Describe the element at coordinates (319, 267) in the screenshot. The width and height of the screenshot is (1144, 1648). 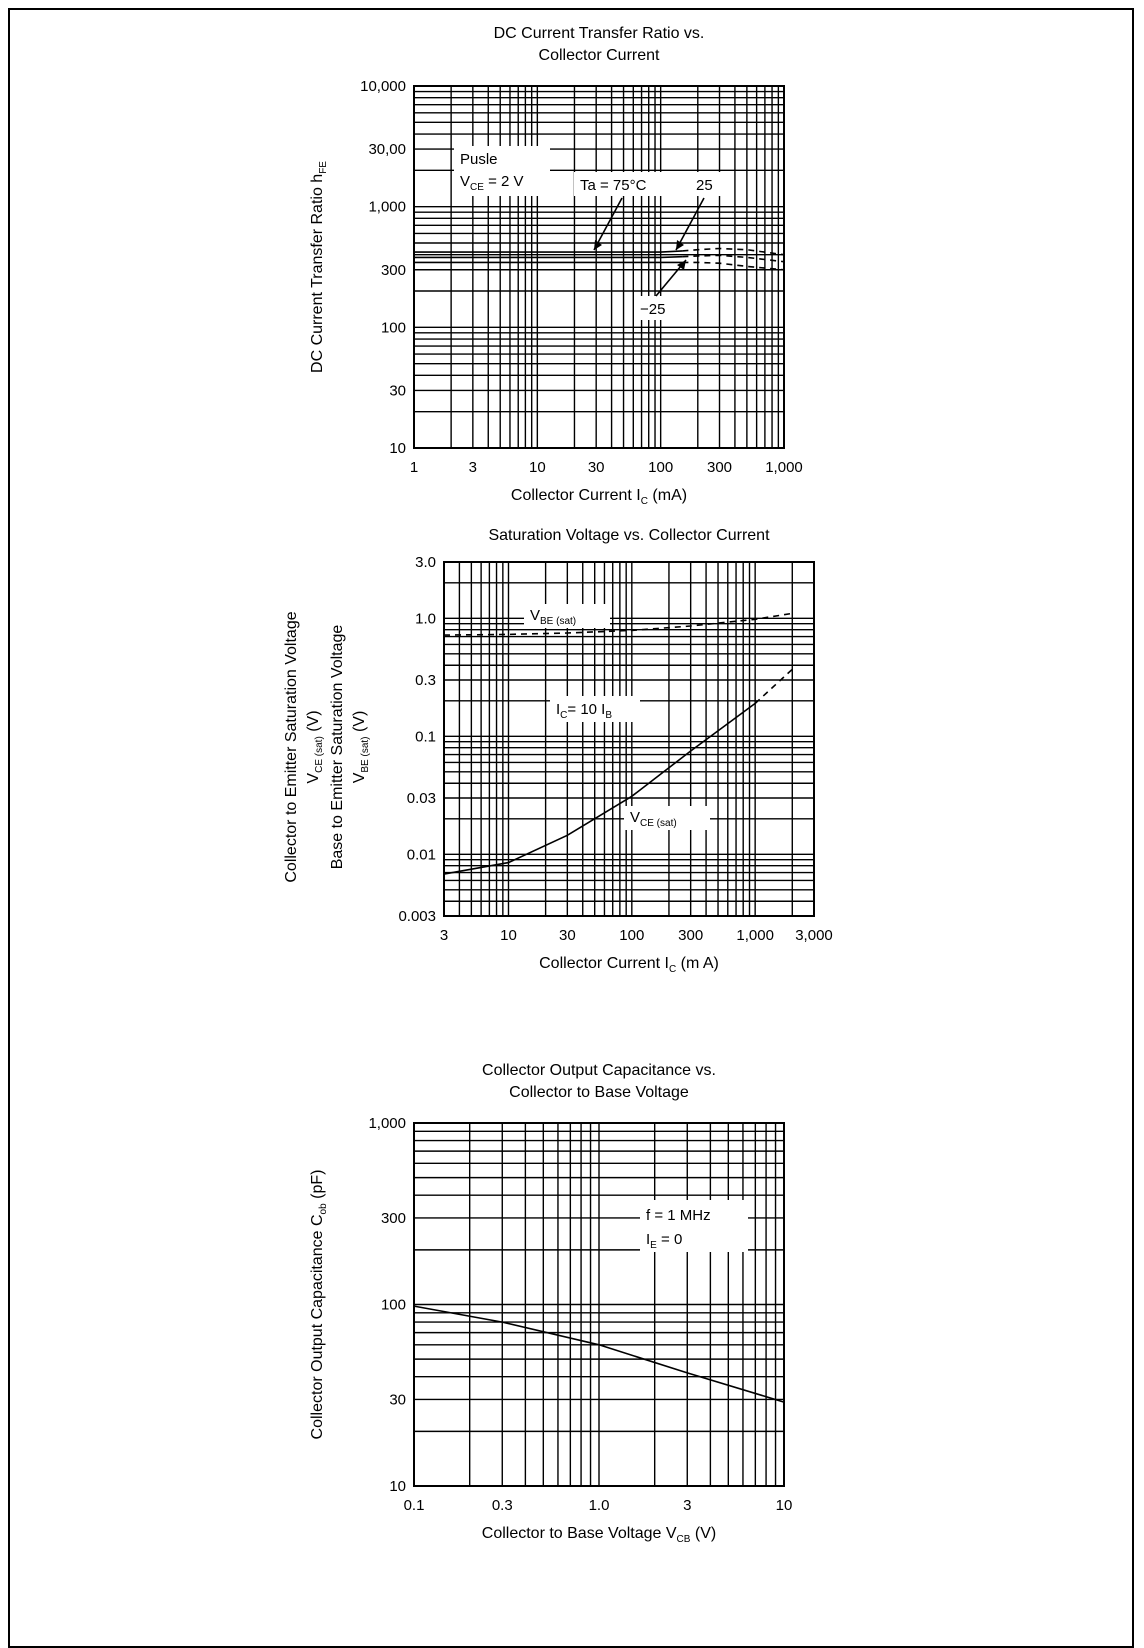
I see `y-axis-label: DC Current Transfer Ratio hFE` at that location.